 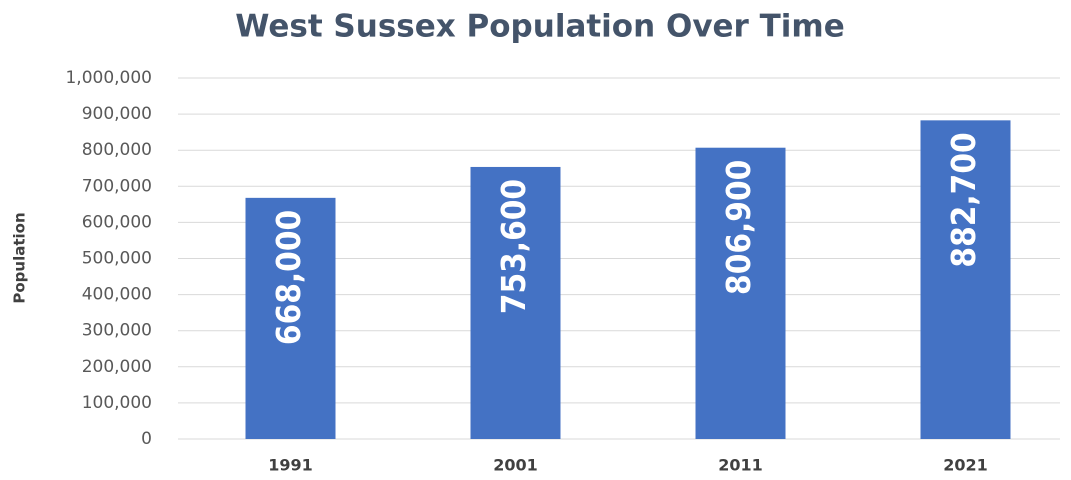 I want to click on y-tick-label: 300,000, so click(x=117, y=331).